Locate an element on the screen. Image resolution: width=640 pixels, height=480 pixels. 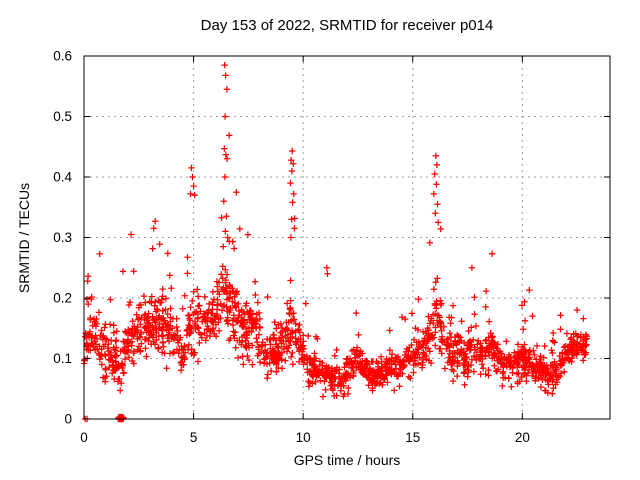
svg-text: 0.6 is located at coordinates (62, 56).